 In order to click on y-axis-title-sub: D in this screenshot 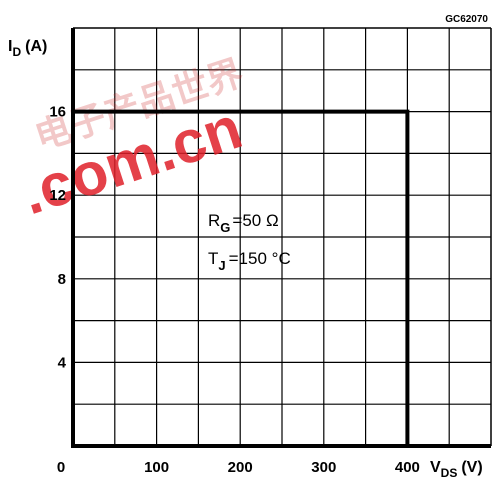, I will do `click(16, 52)`.